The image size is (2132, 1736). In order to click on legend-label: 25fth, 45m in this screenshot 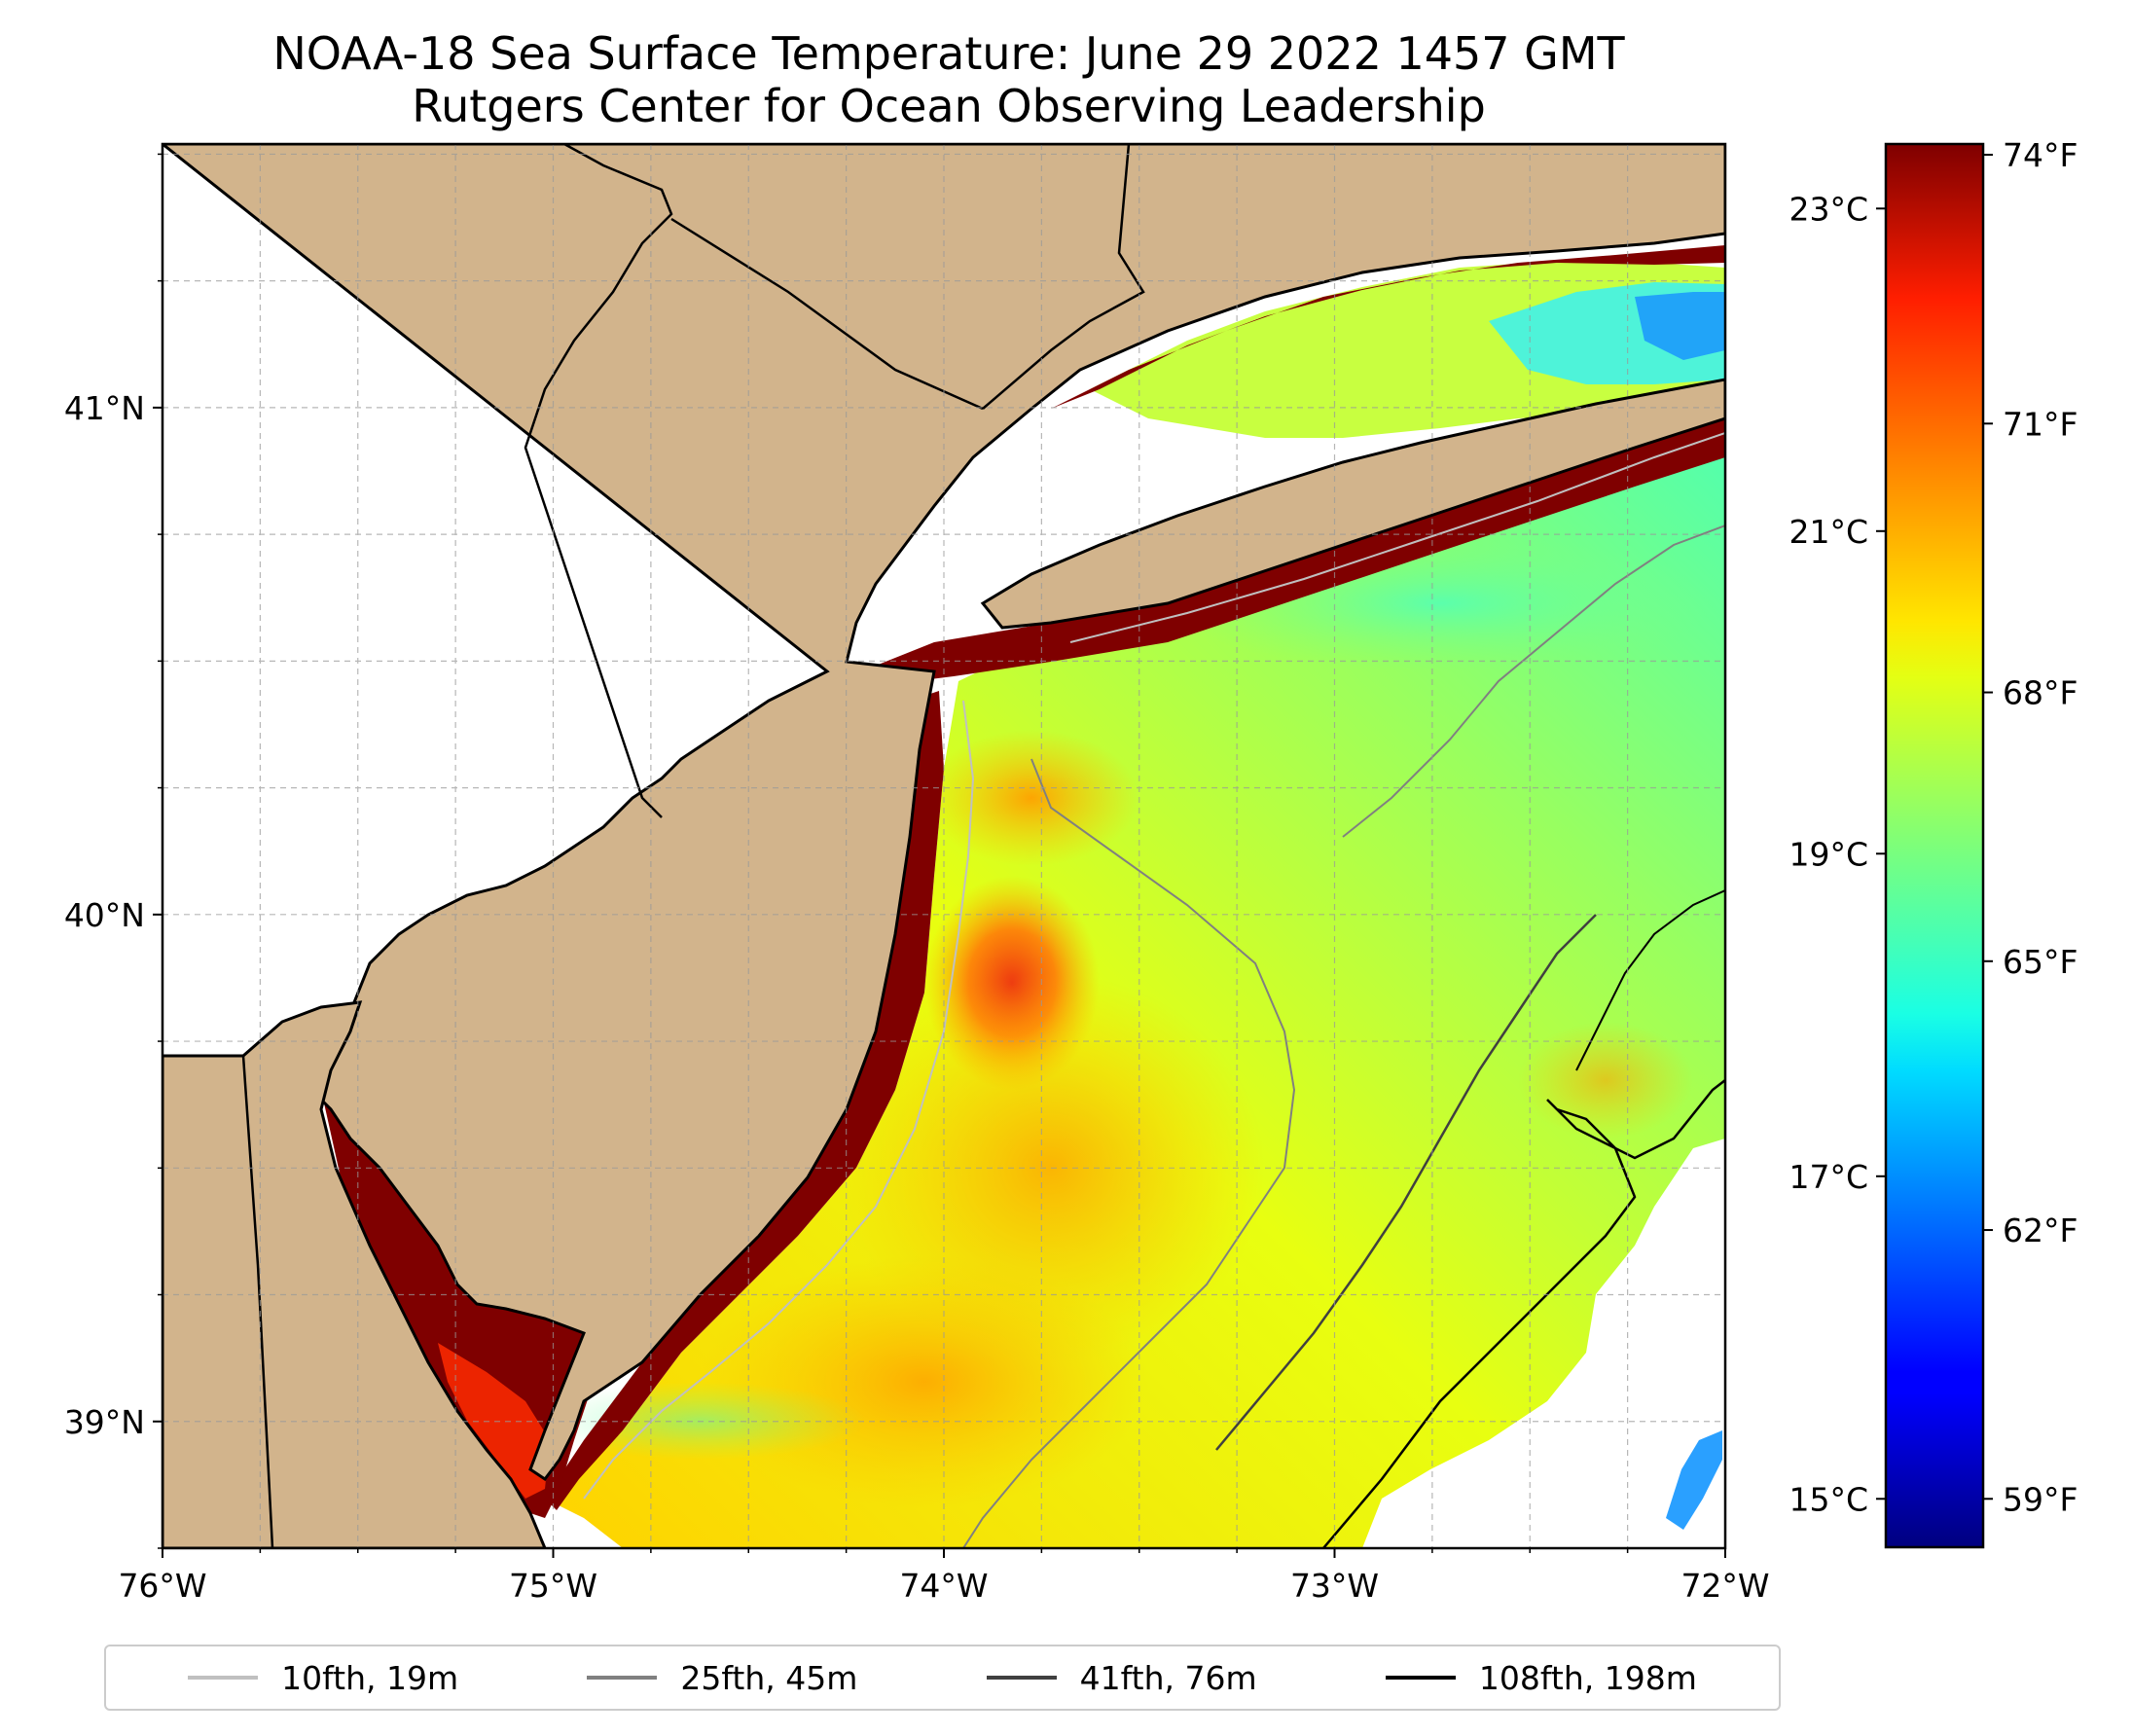, I will do `click(769, 1678)`.